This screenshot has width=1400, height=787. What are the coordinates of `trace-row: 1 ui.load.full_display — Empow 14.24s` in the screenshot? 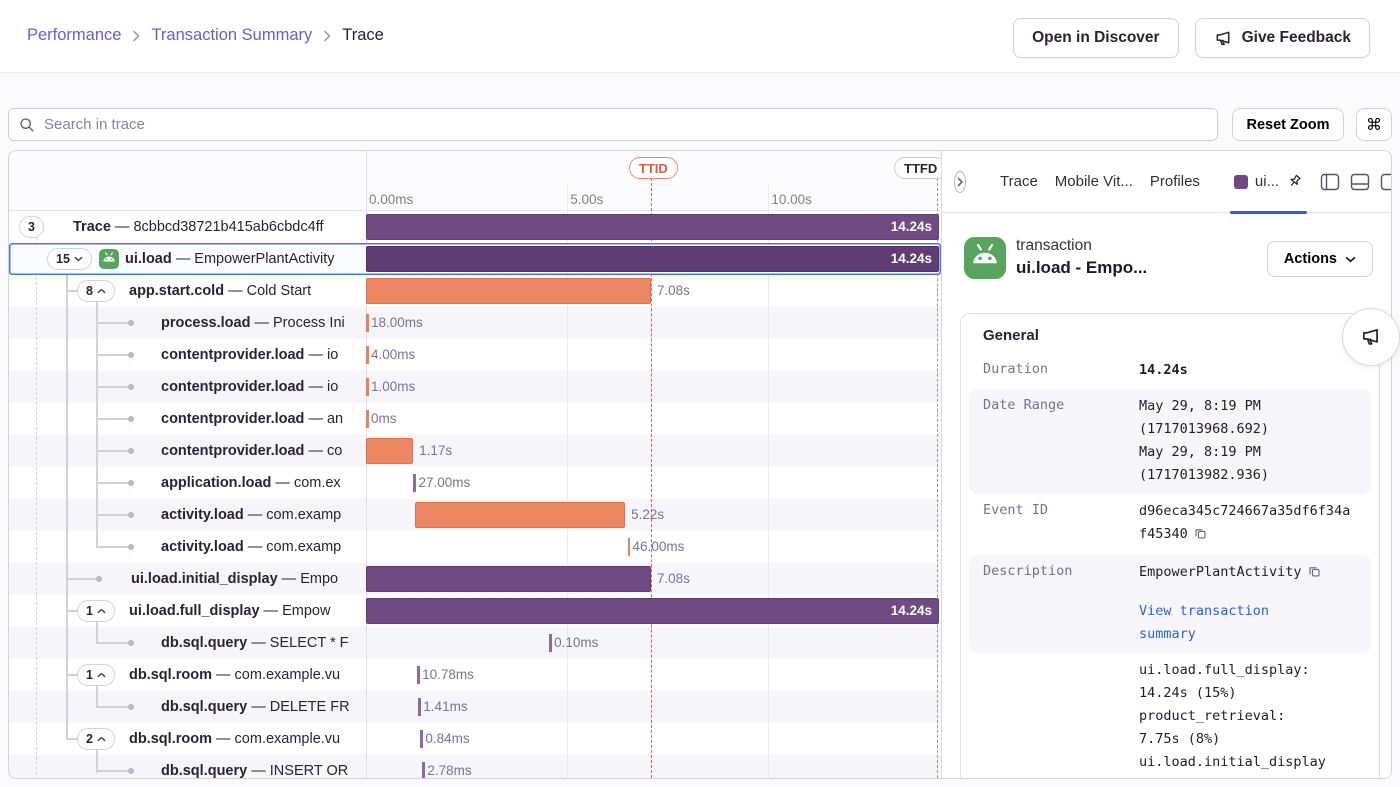 It's located at (475, 611).